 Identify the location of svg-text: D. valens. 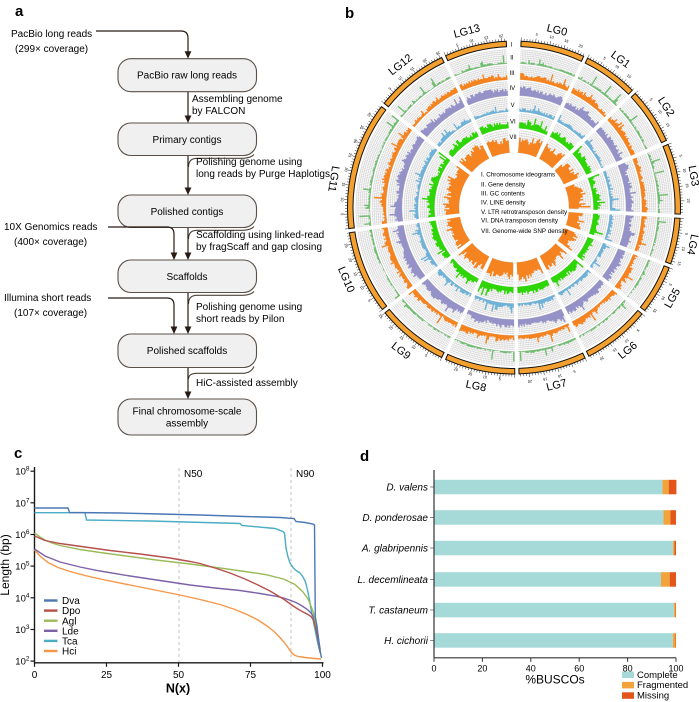
(407, 488).